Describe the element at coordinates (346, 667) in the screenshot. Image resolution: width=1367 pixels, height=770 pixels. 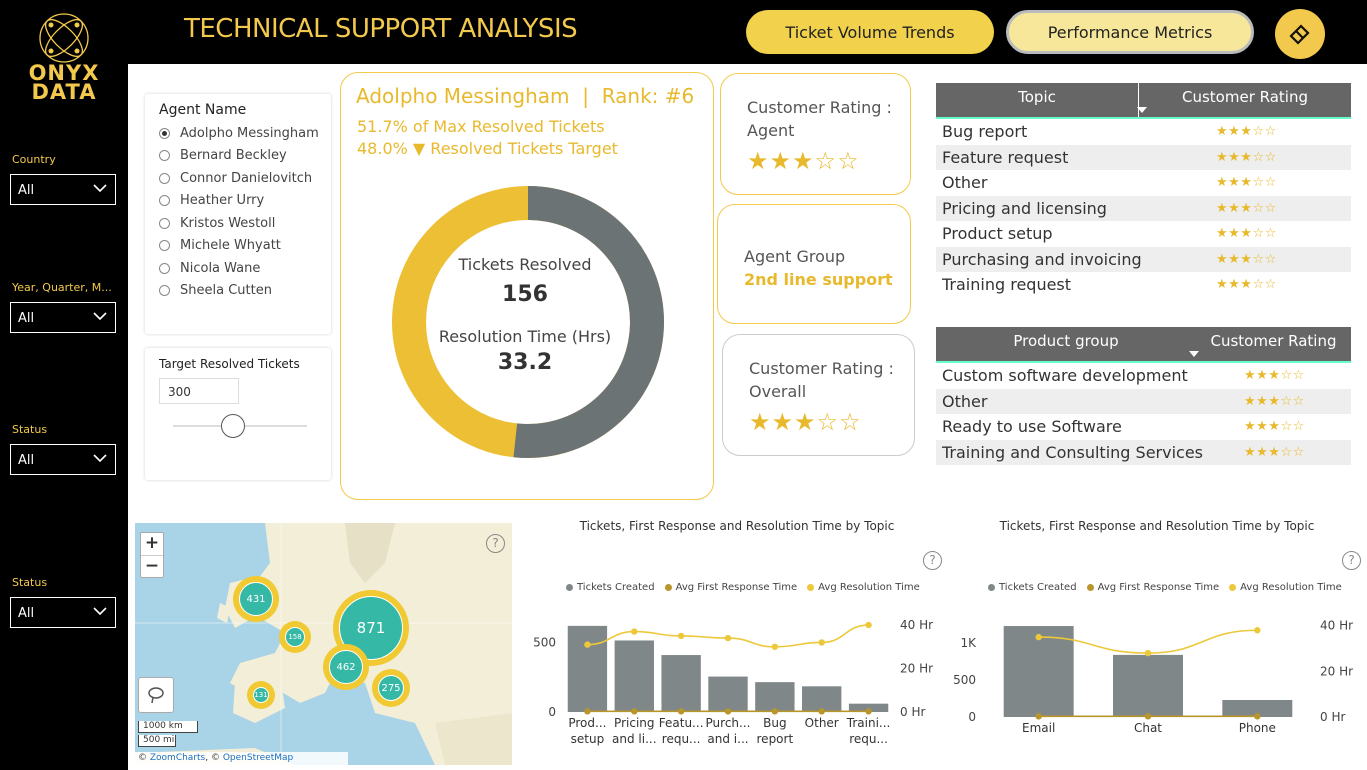
I see `map-cluster: 462` at that location.